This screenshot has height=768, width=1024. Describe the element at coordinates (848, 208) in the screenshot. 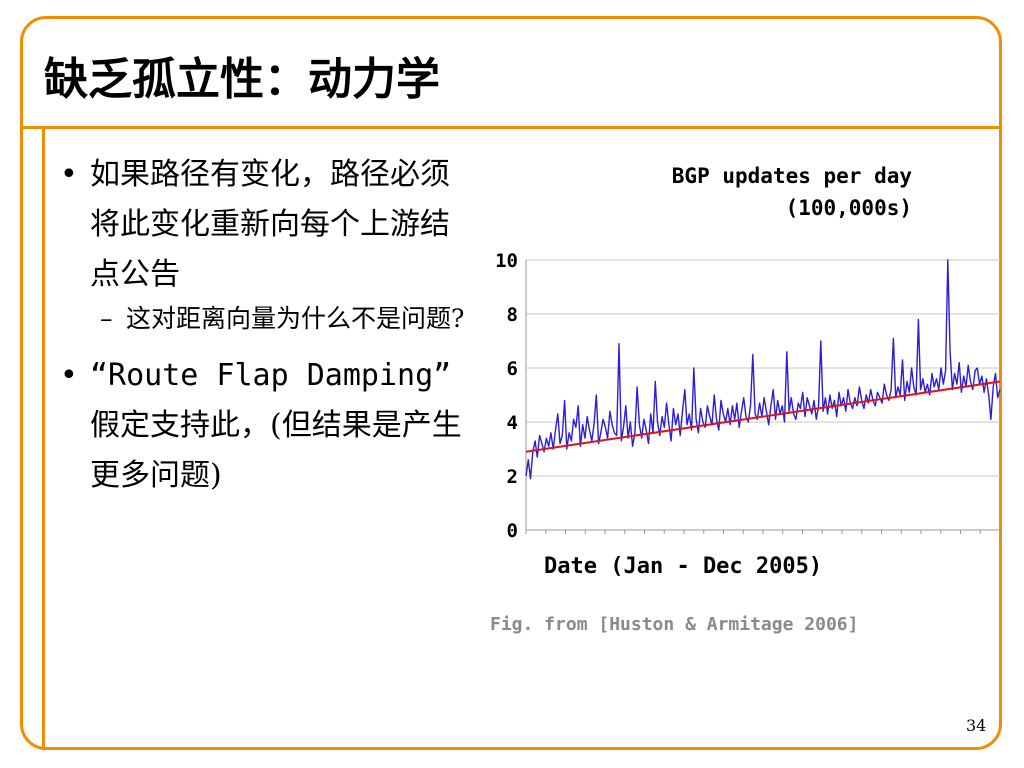

I see `chart-title-line: (100,000s)` at that location.